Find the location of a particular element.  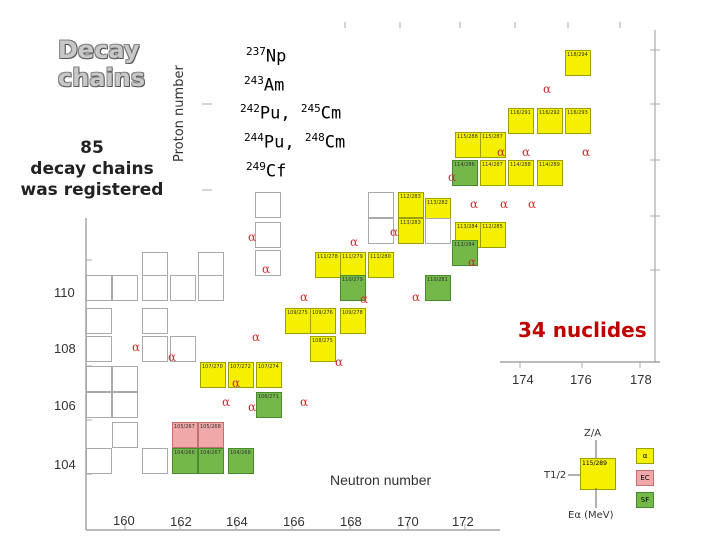

nuclide-cell-110-279: 110/279 is located at coordinates (353, 288).